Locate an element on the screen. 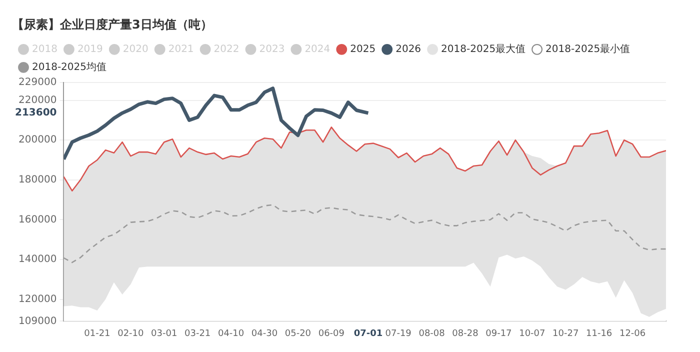 The width and height of the screenshot is (700, 352). chart-title: 【尿素】企业日度产量3日均值（吨） is located at coordinates (112, 24).